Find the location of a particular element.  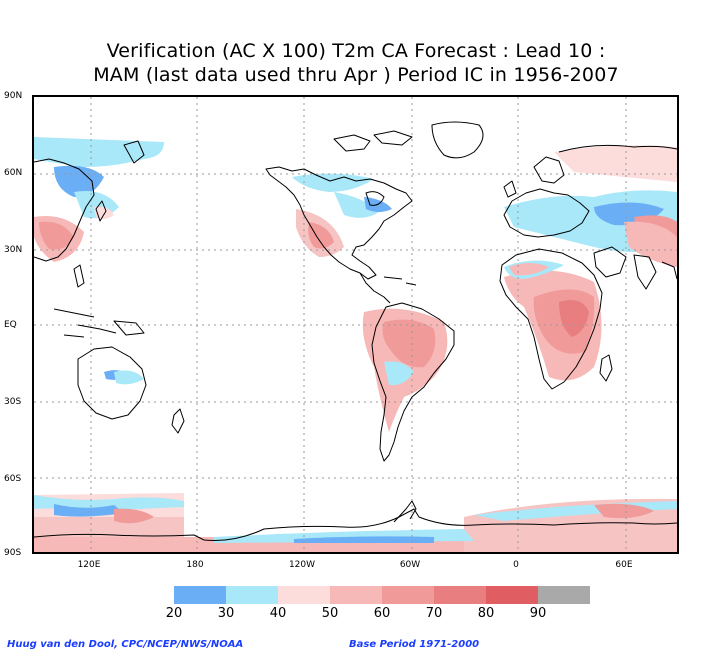

coast-uk is located at coordinates (510, 189).